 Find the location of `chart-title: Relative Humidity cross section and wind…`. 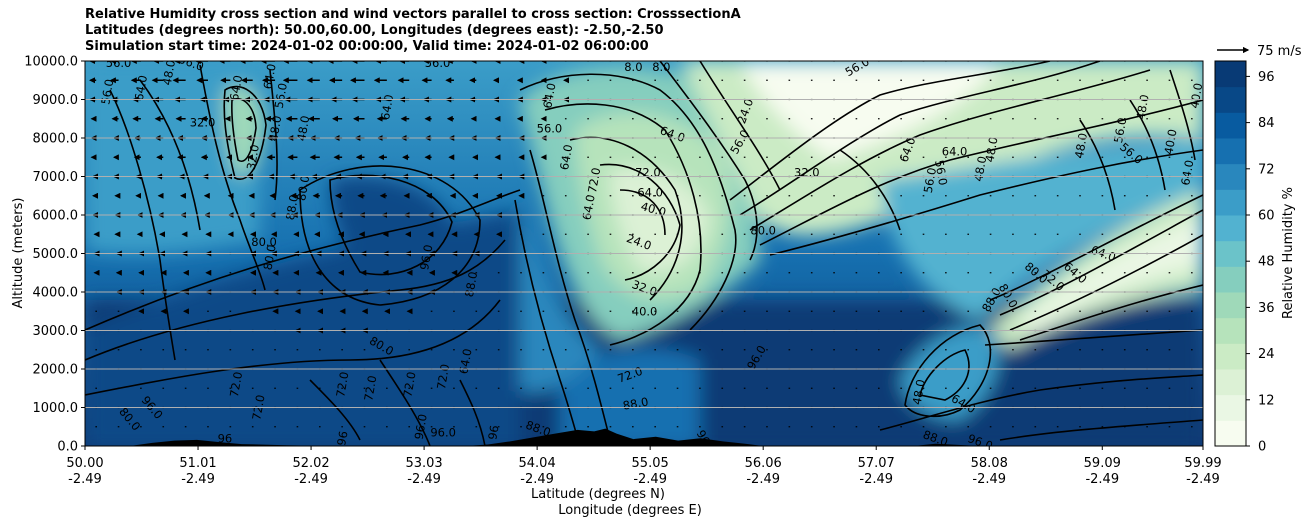

chart-title: Relative Humidity cross section and wind… is located at coordinates (413, 14).